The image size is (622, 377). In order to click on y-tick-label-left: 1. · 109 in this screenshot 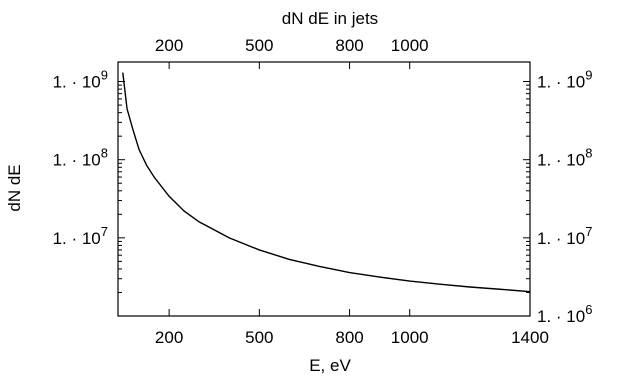, I will do `click(80, 80)`.